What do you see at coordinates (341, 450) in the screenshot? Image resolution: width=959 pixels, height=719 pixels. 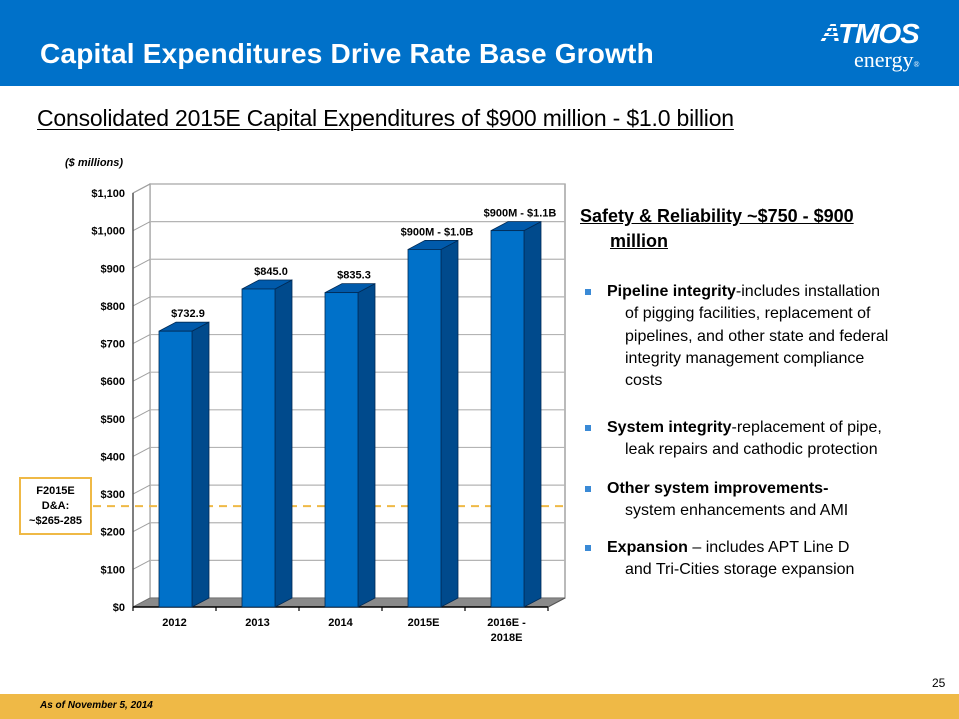 I see `bar-2014` at bounding box center [341, 450].